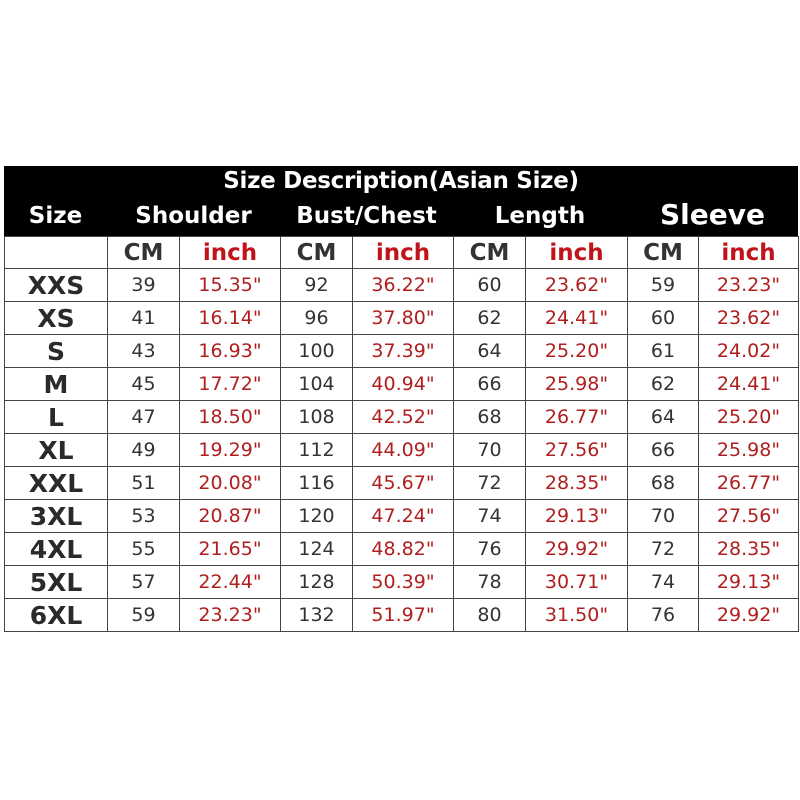 The image size is (800, 800). I want to click on size-label: 4XL, so click(56, 549).